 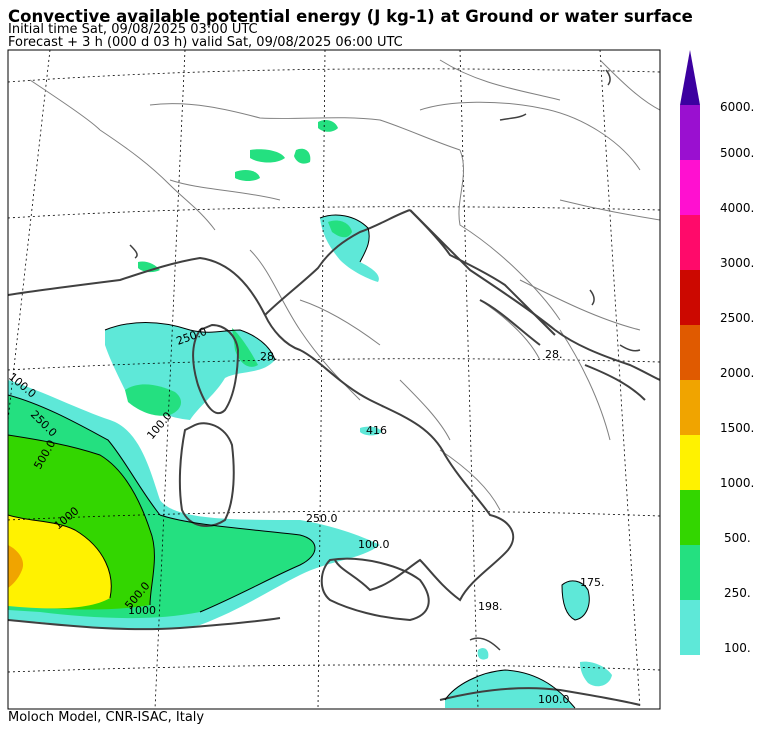 I want to click on contour-label: 1000, so click(x=142, y=610).